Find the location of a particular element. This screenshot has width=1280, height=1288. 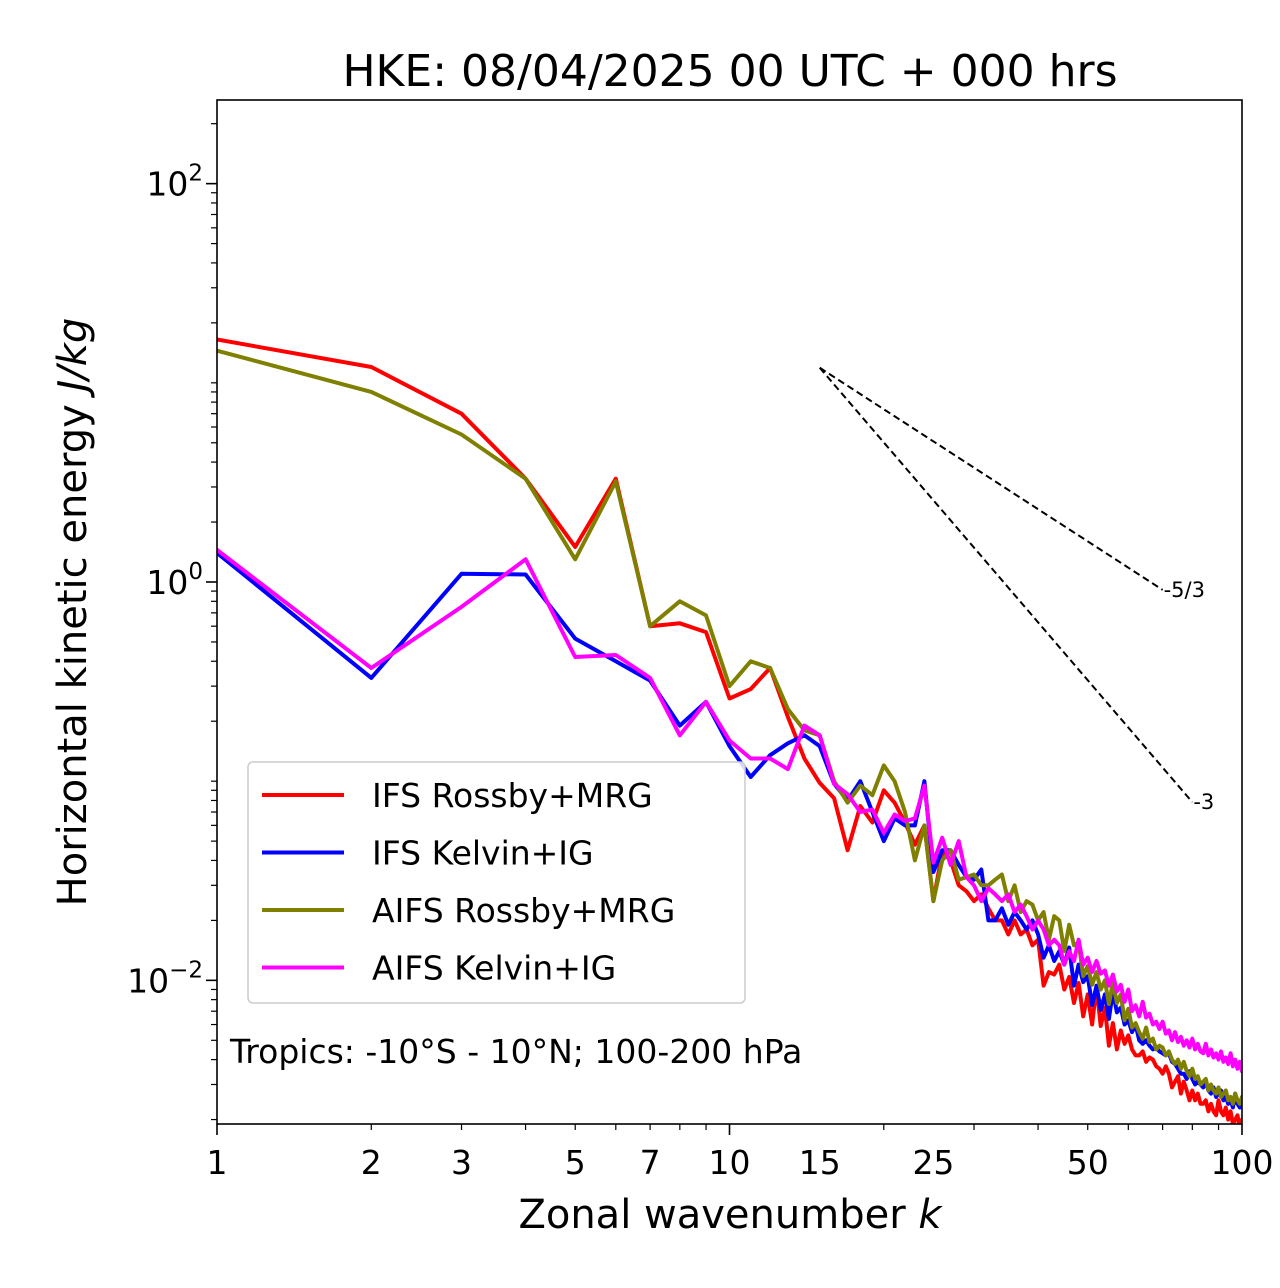

x-tick-label: 100 is located at coordinates (1242, 1162).